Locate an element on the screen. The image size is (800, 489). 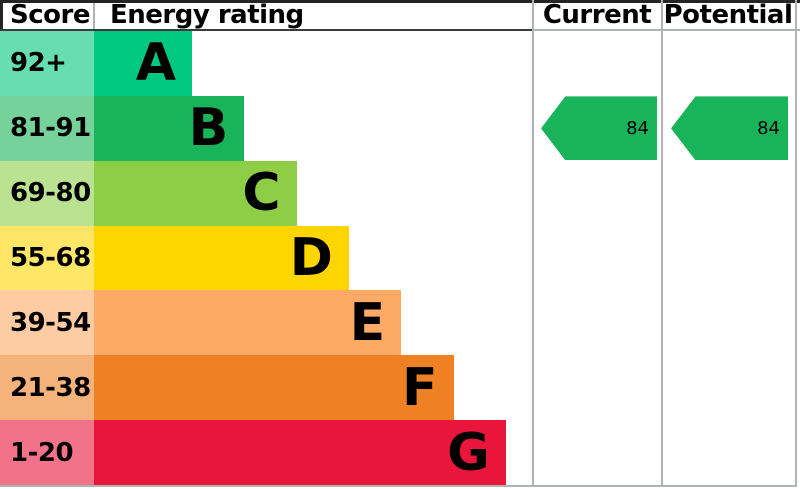
bottom-border is located at coordinates (398, 486).